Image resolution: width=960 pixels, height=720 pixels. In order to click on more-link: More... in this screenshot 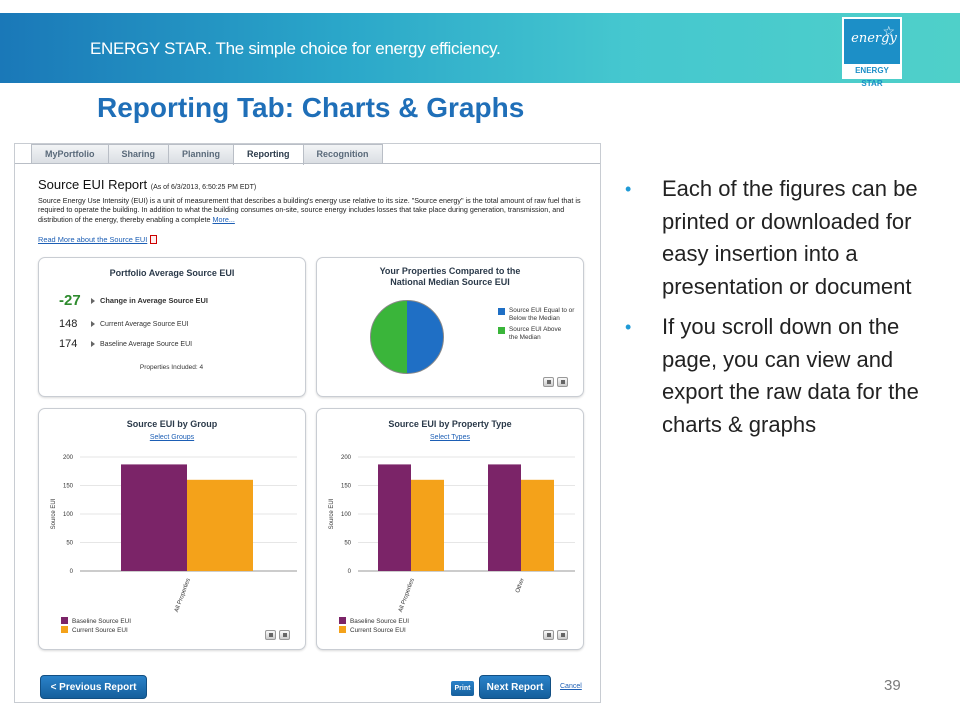, I will do `click(223, 219)`.